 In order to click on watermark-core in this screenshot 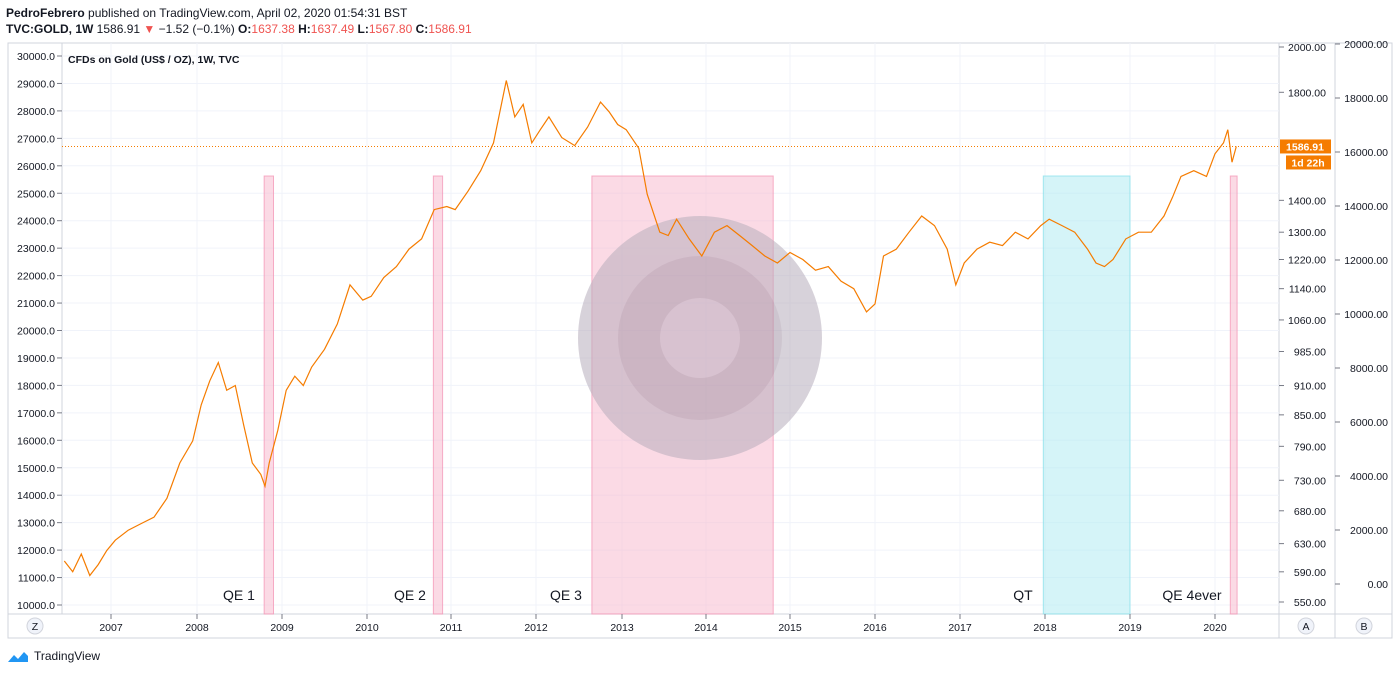, I will do `click(700, 338)`.